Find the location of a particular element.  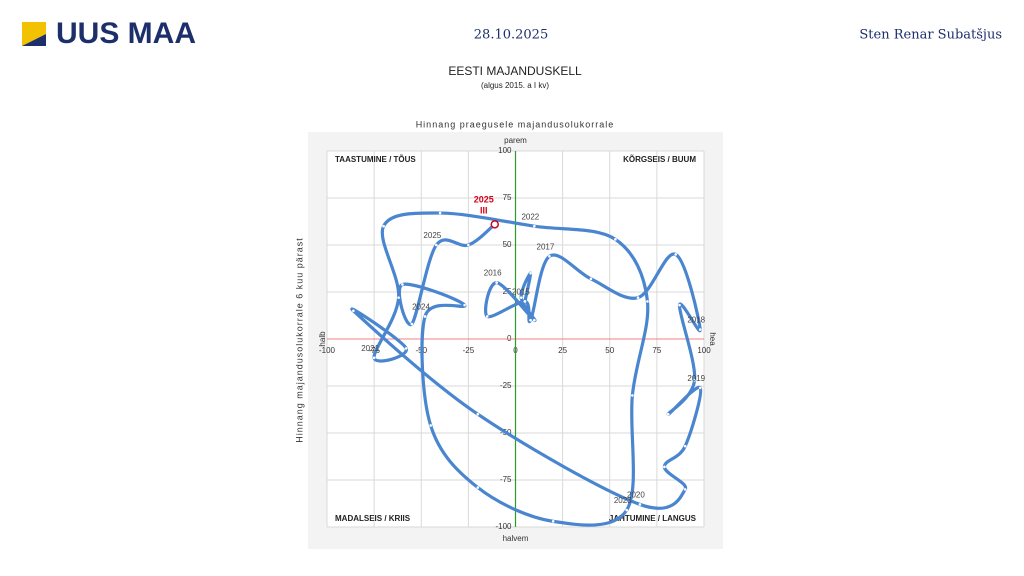

last-point-label: 2025 is located at coordinates (484, 200).